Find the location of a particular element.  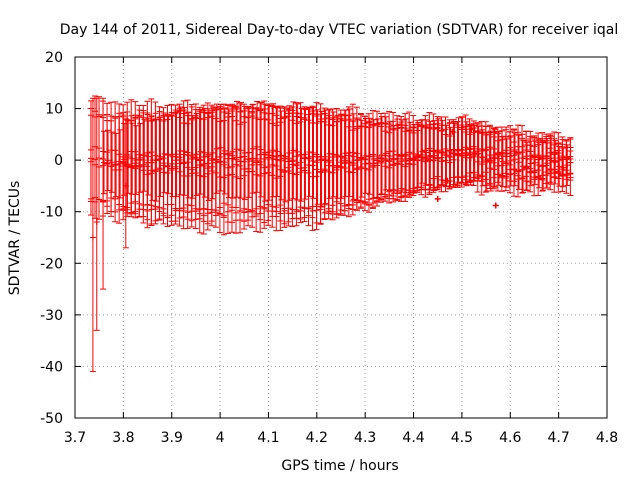

x-tick-label: 4.1 is located at coordinates (268, 438).